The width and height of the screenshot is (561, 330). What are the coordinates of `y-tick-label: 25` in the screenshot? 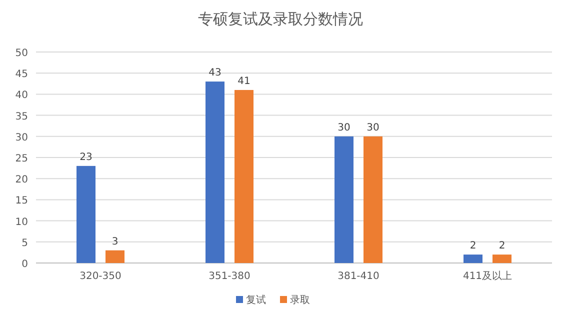 It's located at (21, 159).